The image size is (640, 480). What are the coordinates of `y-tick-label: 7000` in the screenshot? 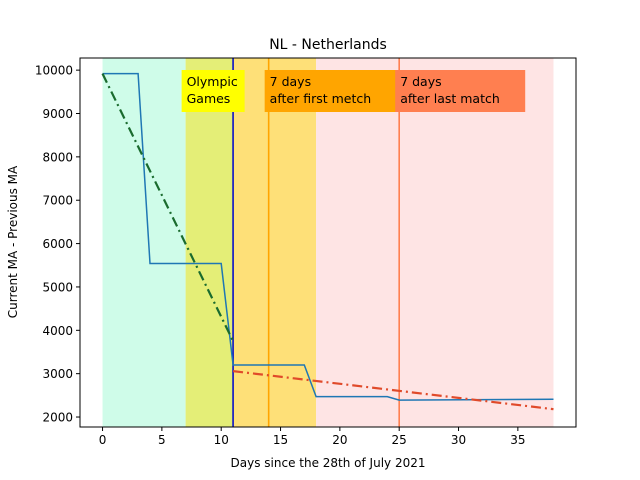 It's located at (57, 201).